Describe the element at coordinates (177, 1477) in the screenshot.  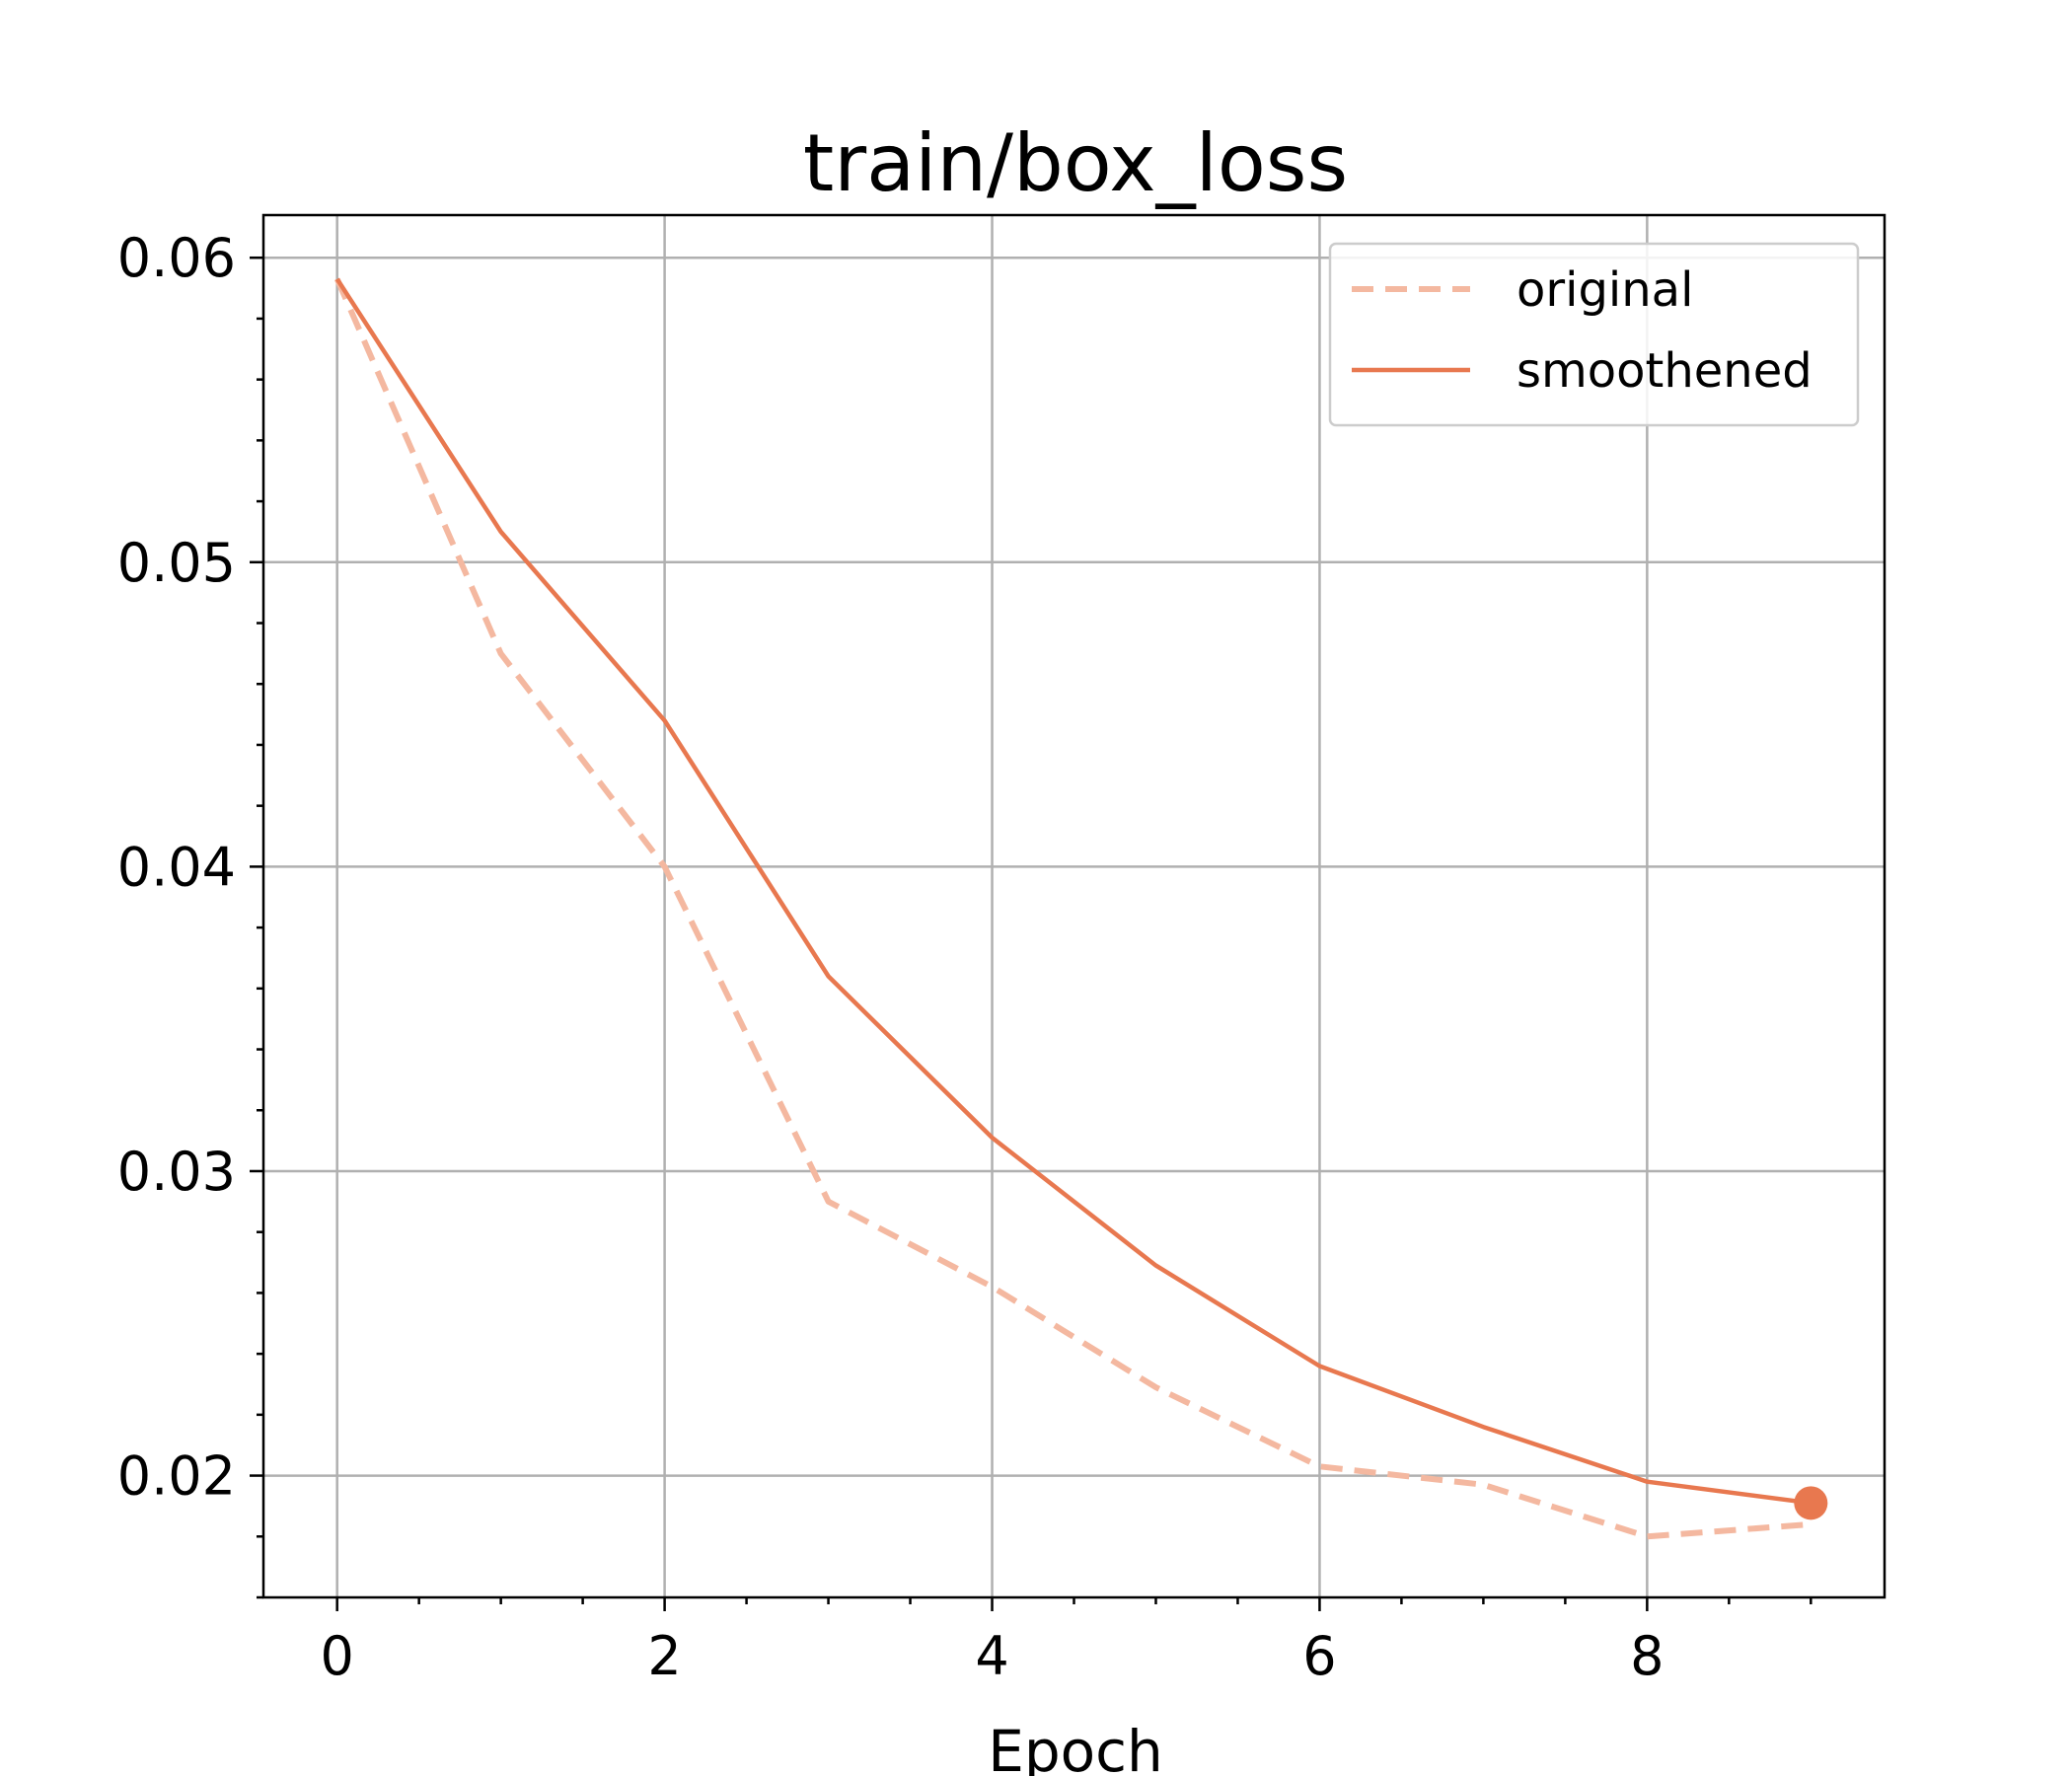
I see `y-tick-label-0: 0.02` at that location.